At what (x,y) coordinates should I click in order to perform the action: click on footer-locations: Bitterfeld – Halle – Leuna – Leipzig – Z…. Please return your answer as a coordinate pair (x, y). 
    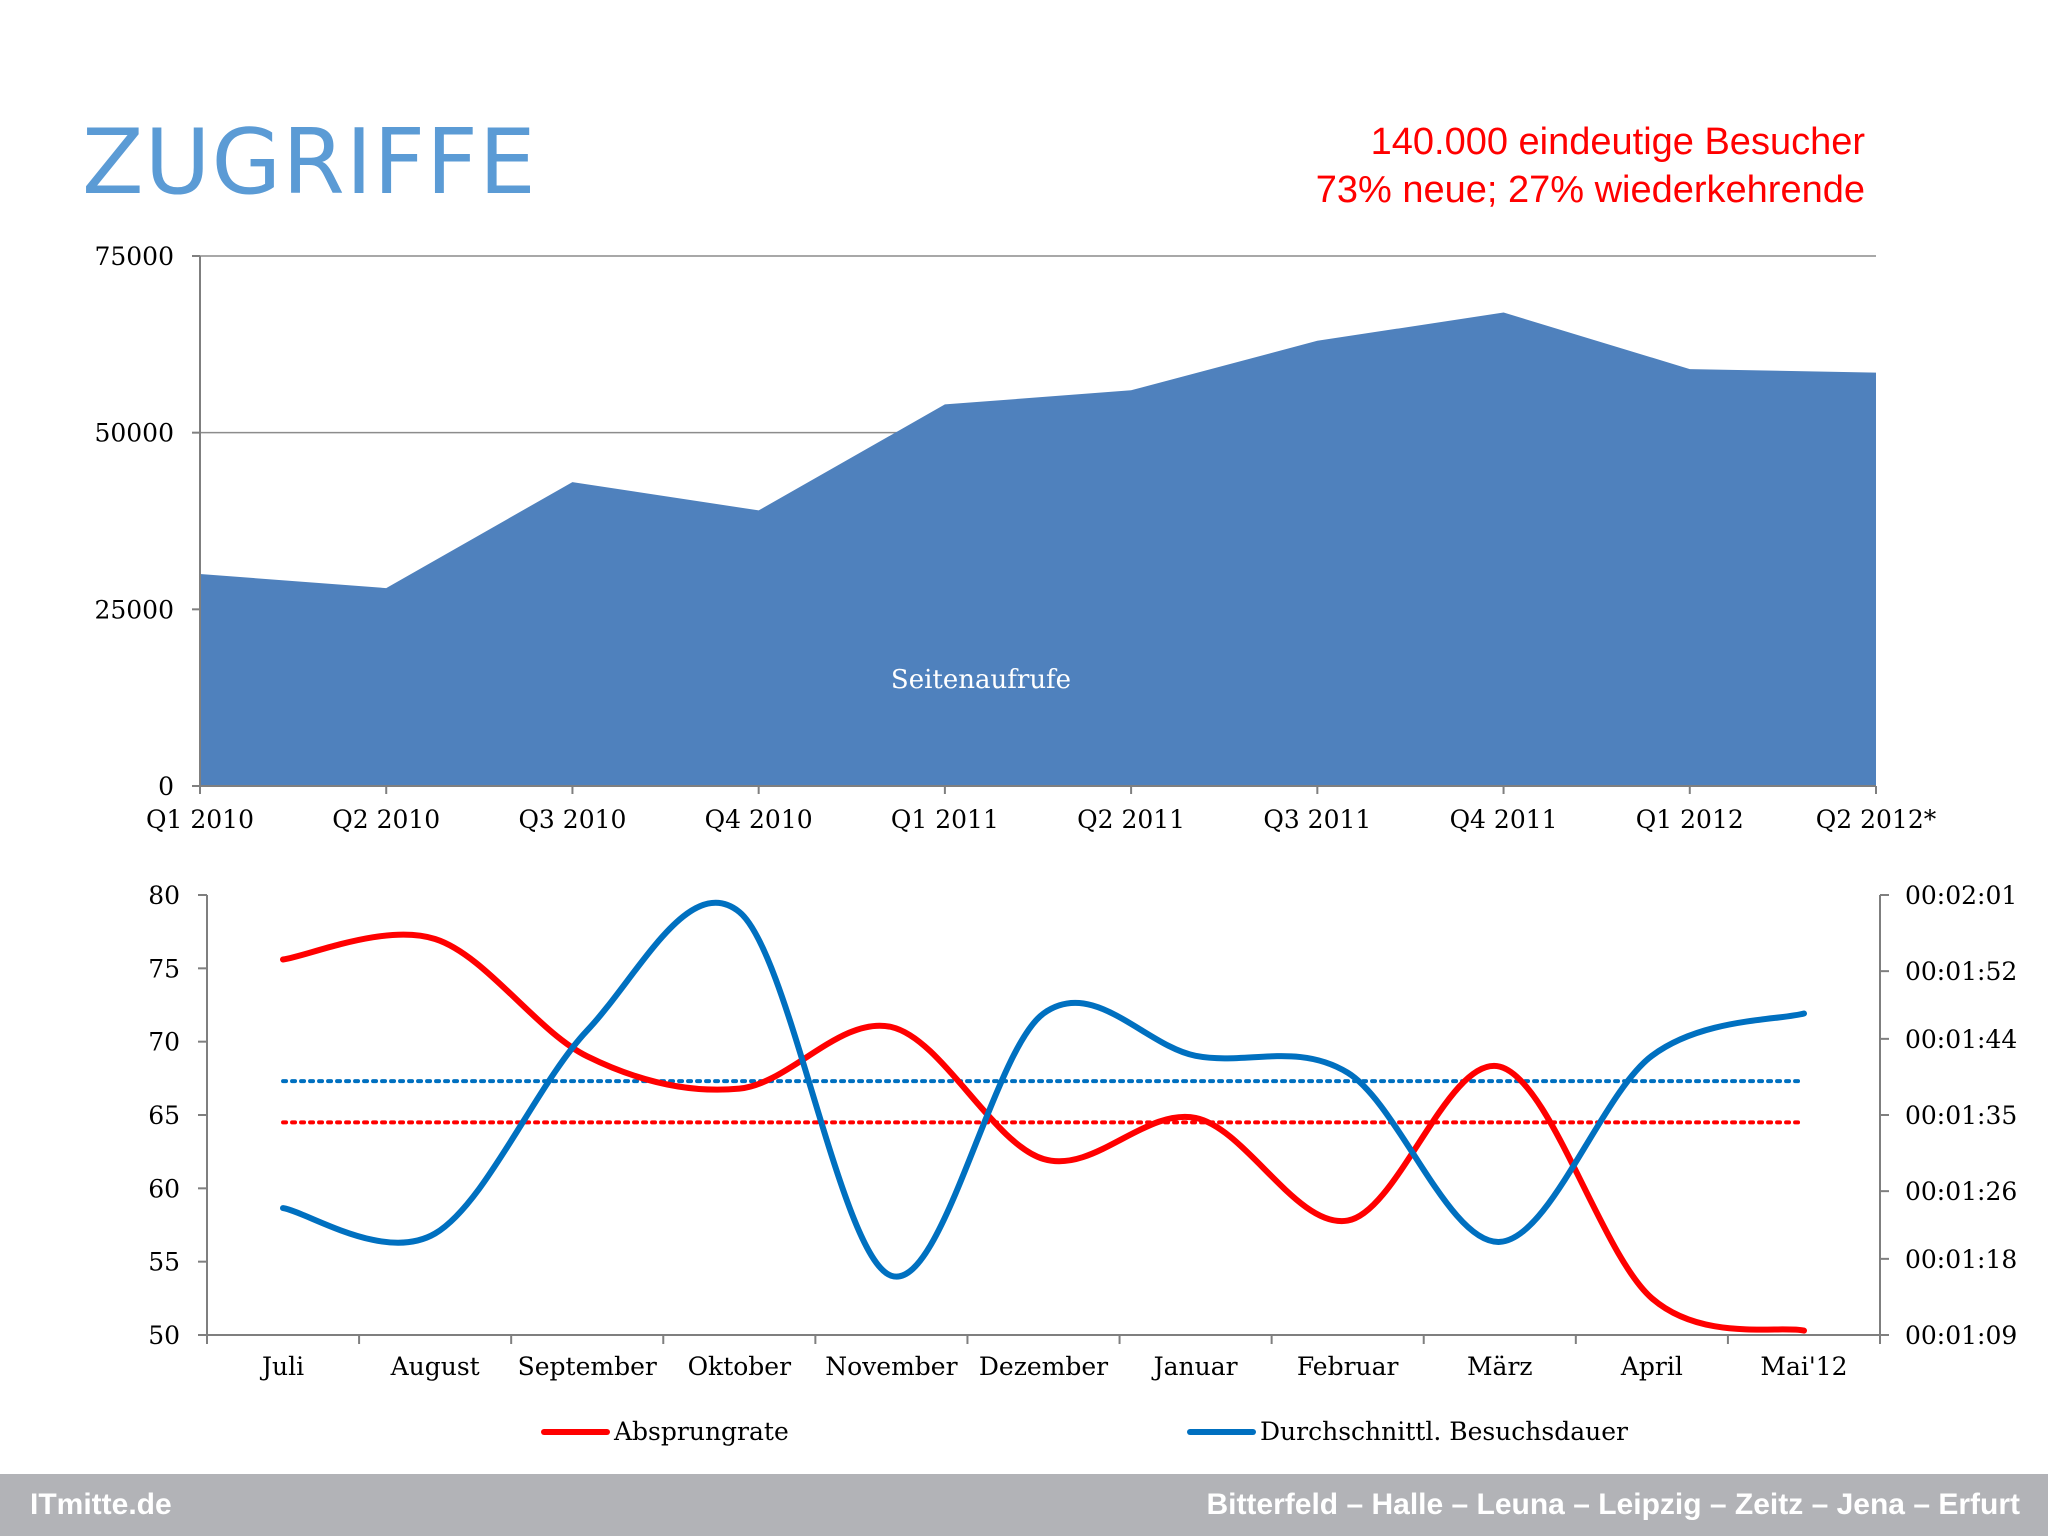
    Looking at the image, I should click on (1613, 1504).